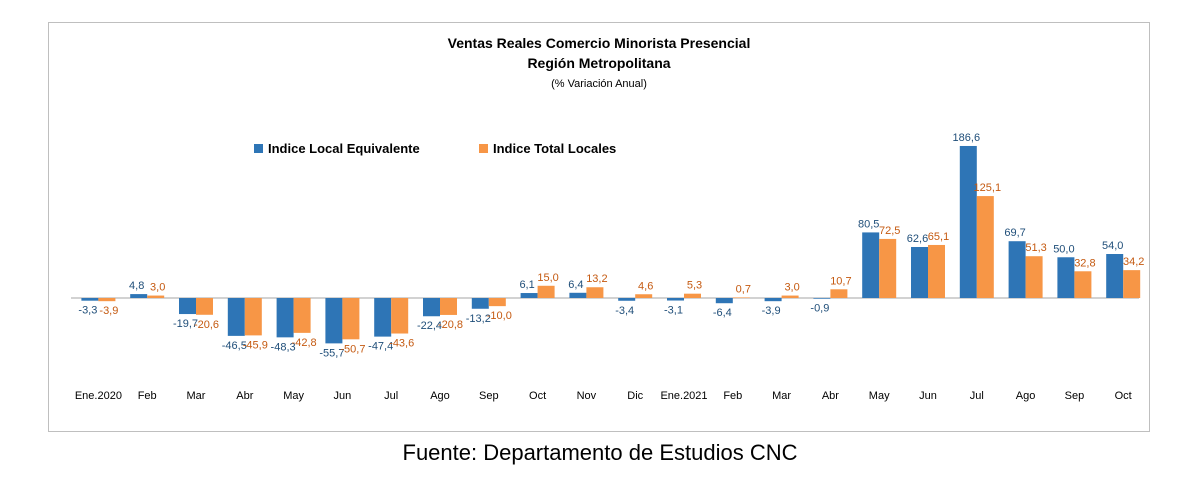 The image size is (1200, 485). I want to click on chart-subtitle-units: (% Variación Anual), so click(599, 84).